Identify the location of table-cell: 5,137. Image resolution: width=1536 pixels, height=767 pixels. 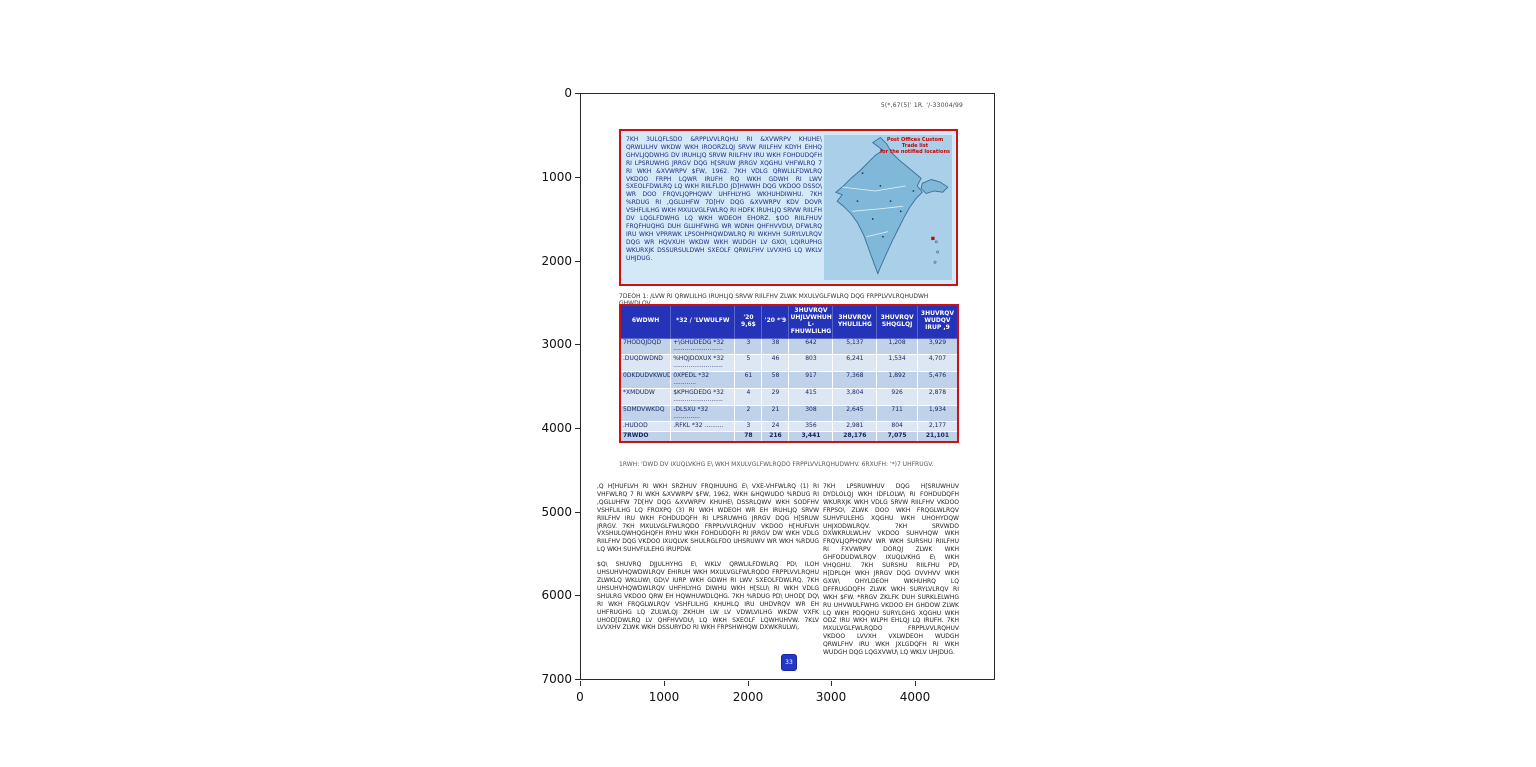
(855, 346).